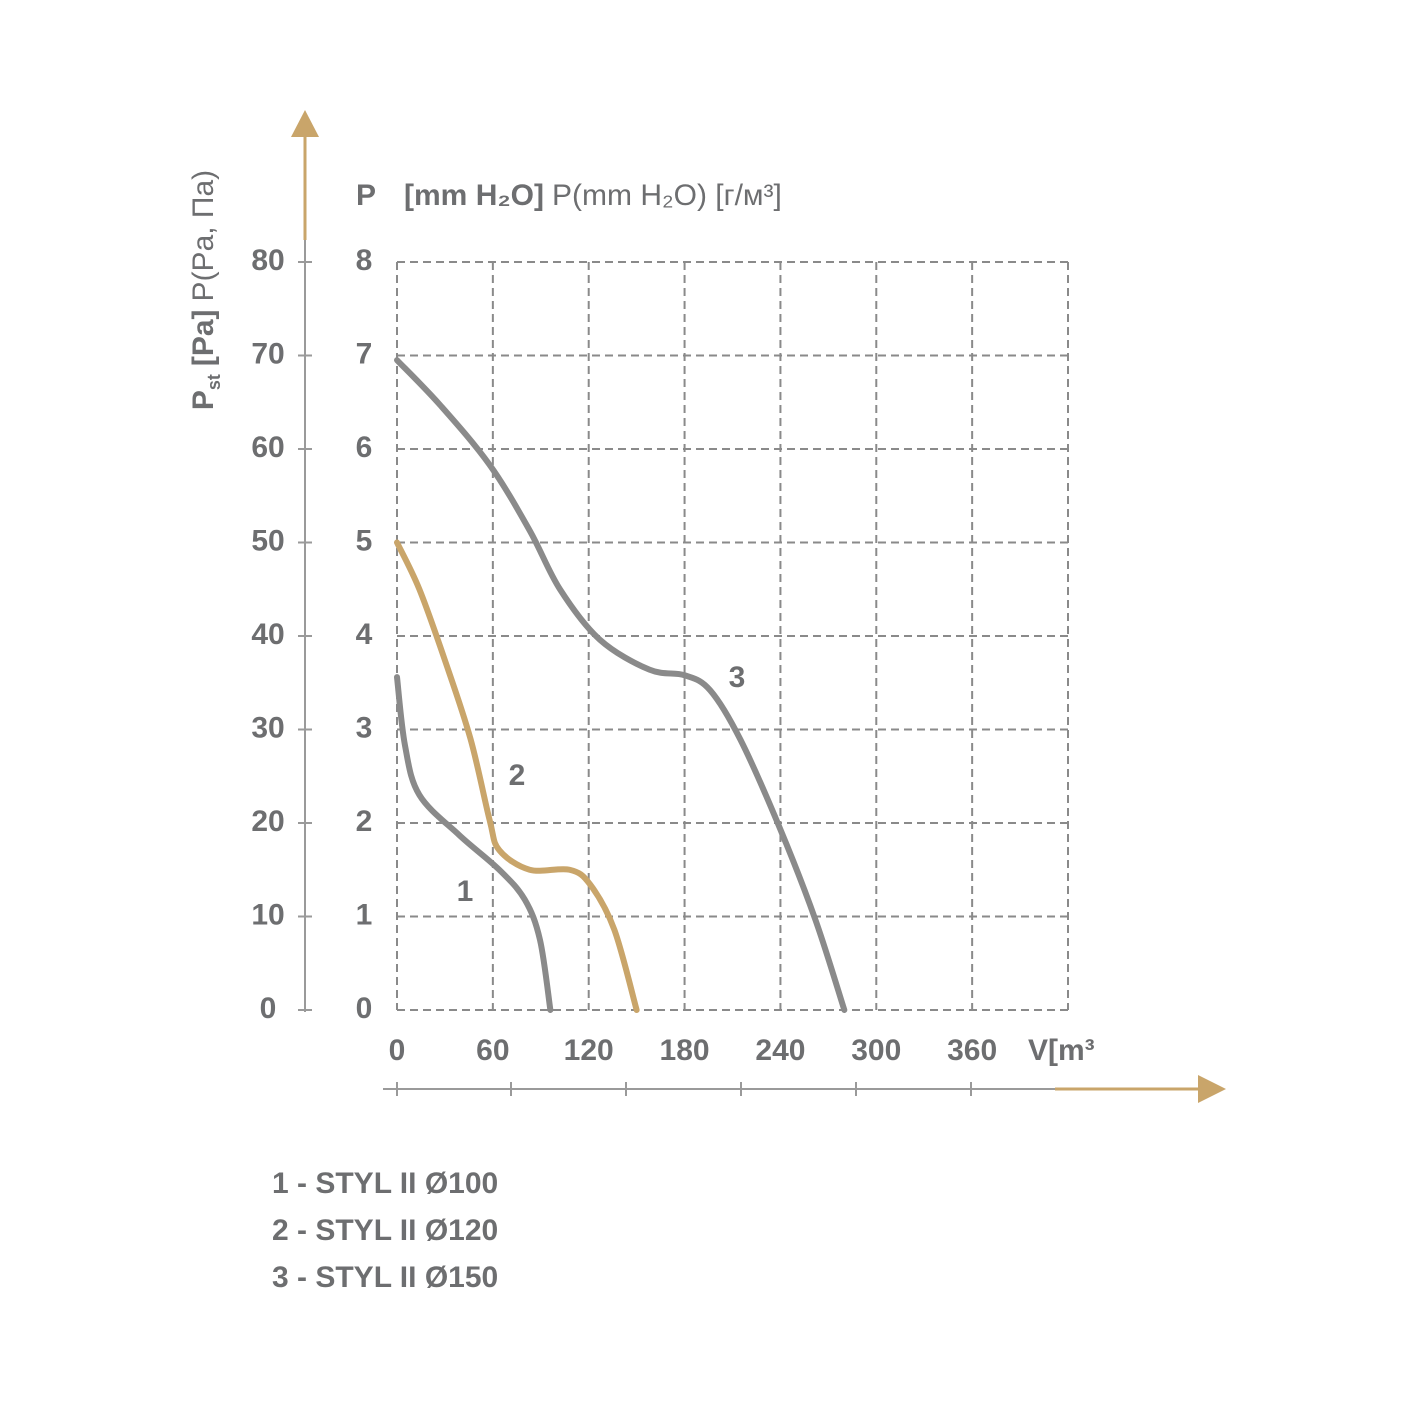 This screenshot has height=1402, width=1402. Describe the element at coordinates (267, 540) in the screenshot. I see `y-tick-label: 50` at that location.